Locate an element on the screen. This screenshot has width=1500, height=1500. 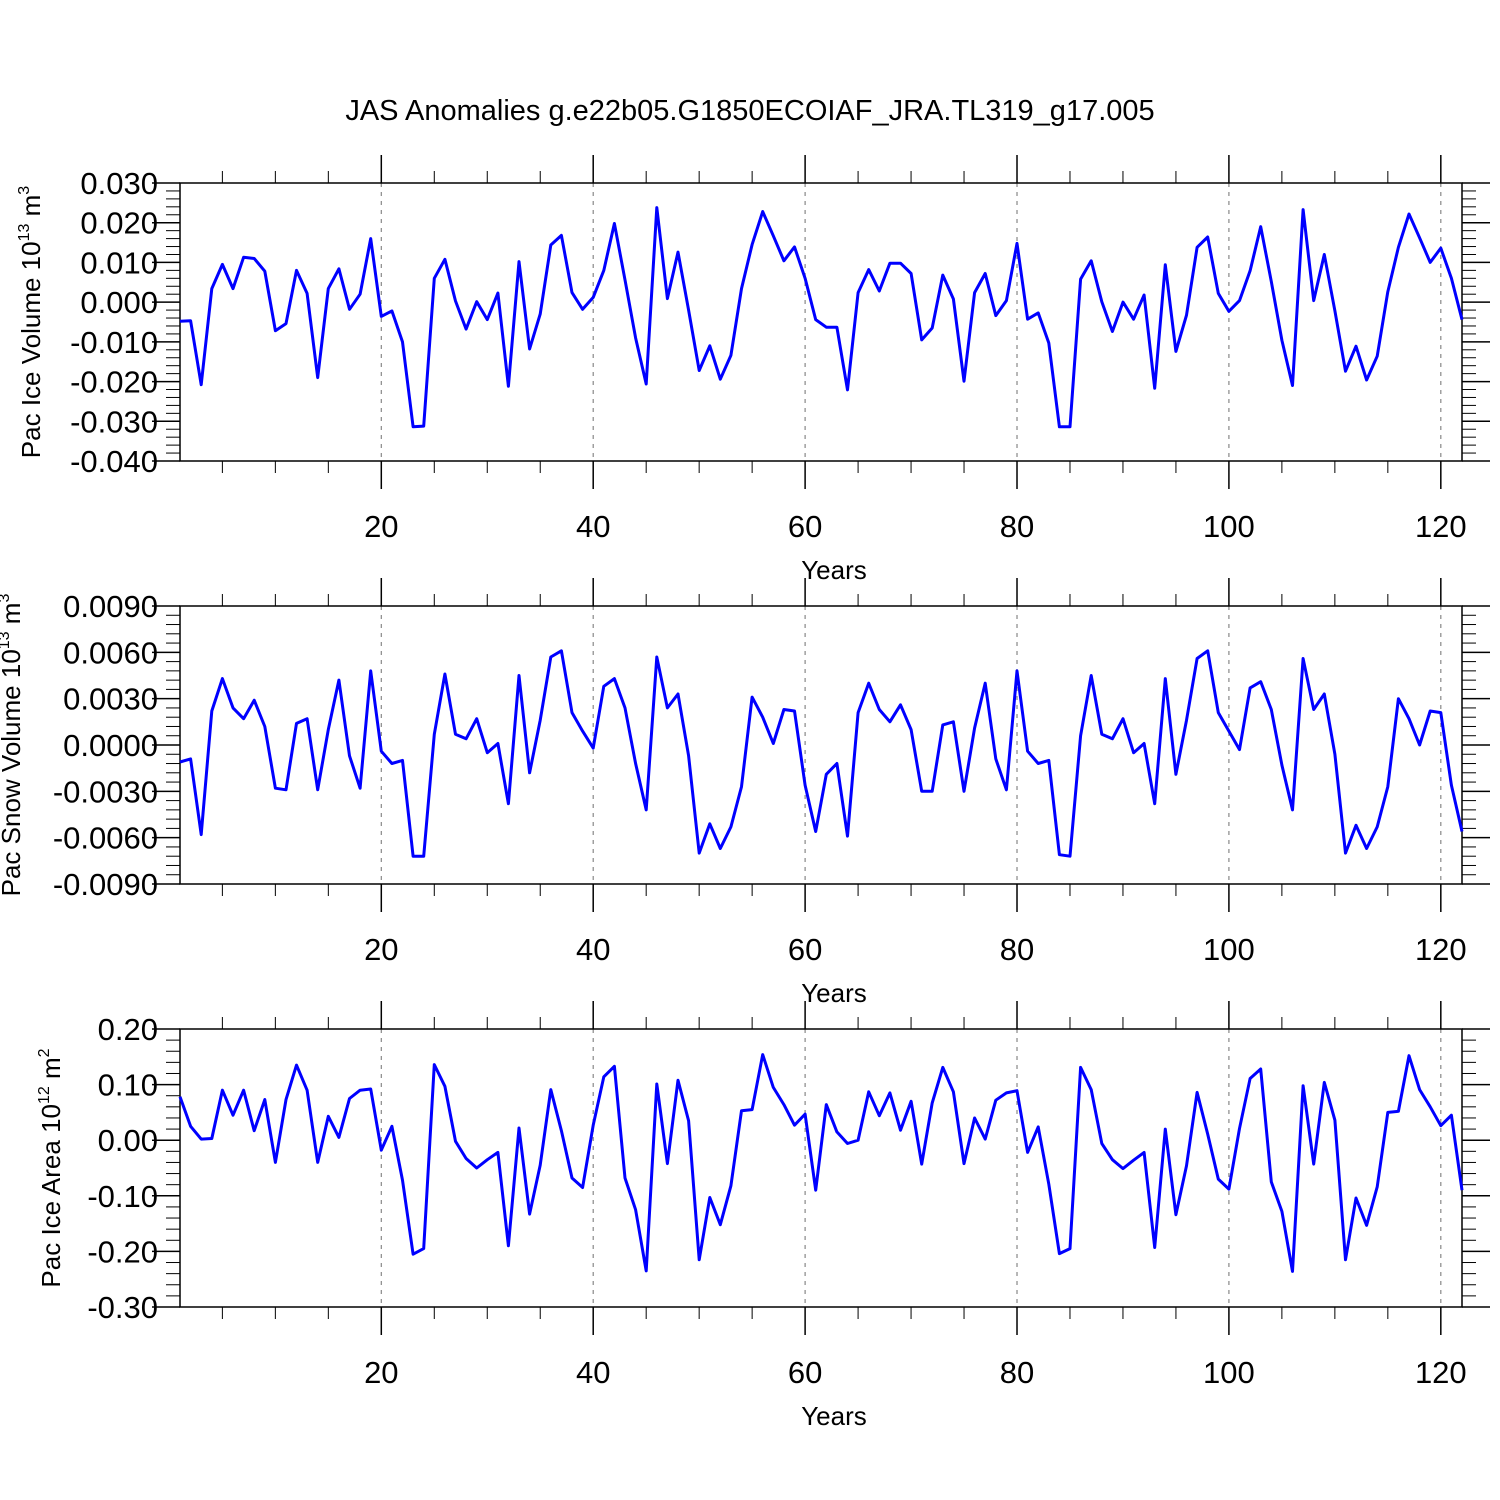
y-tick-label: 0.10 is located at coordinates (128, 1085).